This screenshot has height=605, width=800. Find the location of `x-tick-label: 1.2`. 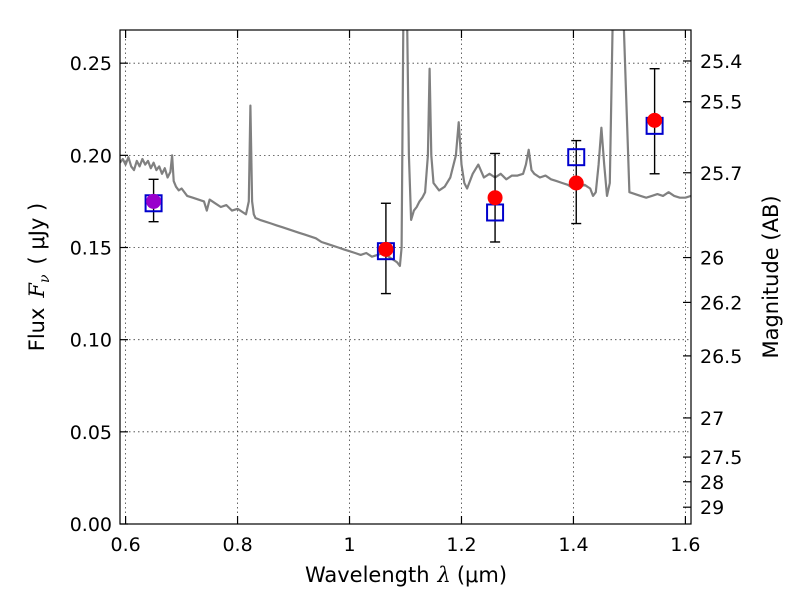

x-tick-label: 1.2 is located at coordinates (461, 545).